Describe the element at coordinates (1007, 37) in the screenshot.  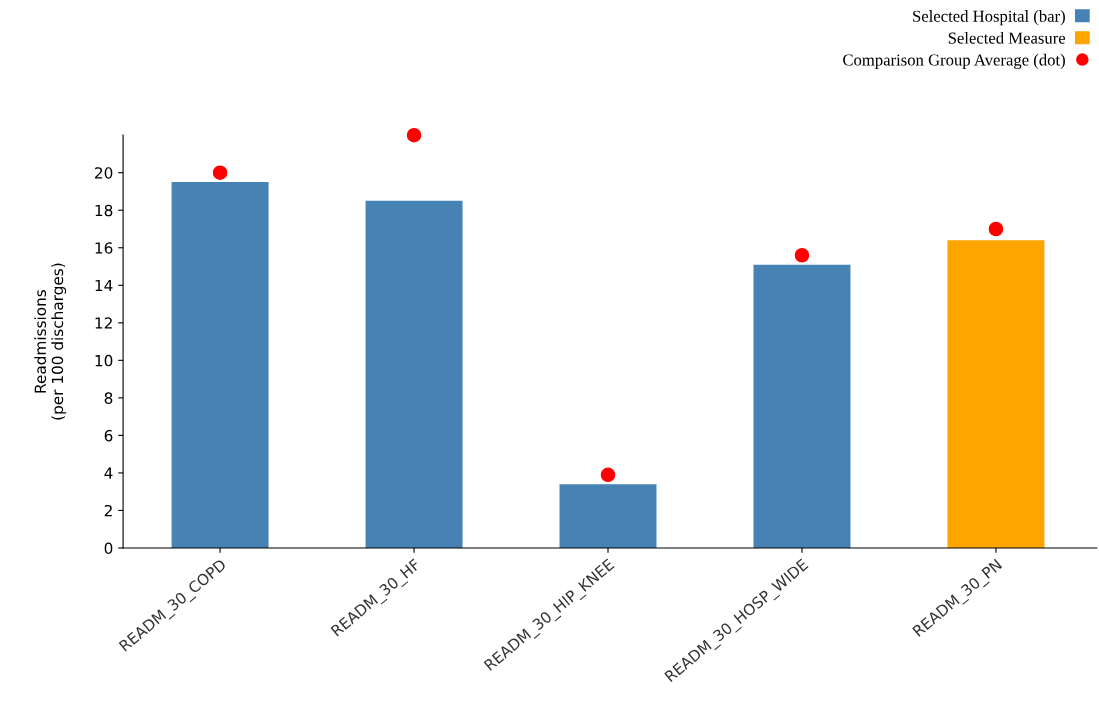
I see `legend-label: Selected Measure` at that location.